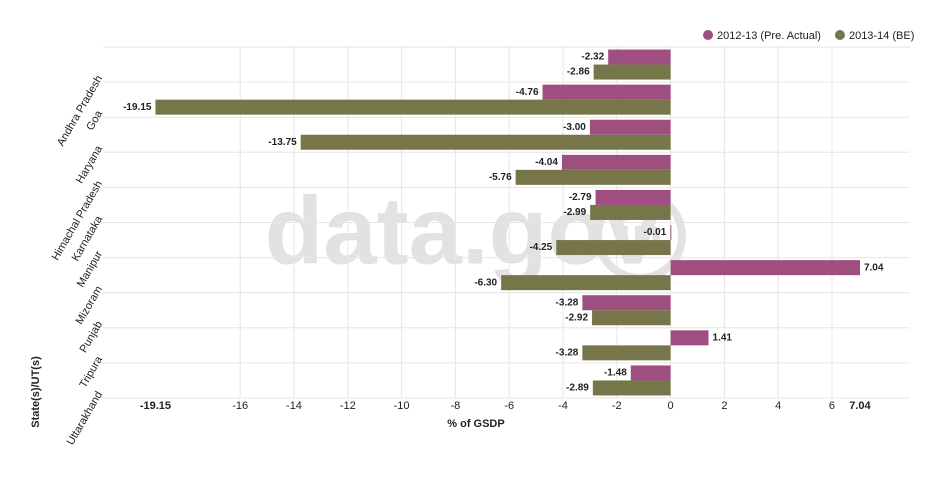 The image size is (926, 478). Describe the element at coordinates (509, 406) in the screenshot. I see `x-tick-label: -6` at that location.